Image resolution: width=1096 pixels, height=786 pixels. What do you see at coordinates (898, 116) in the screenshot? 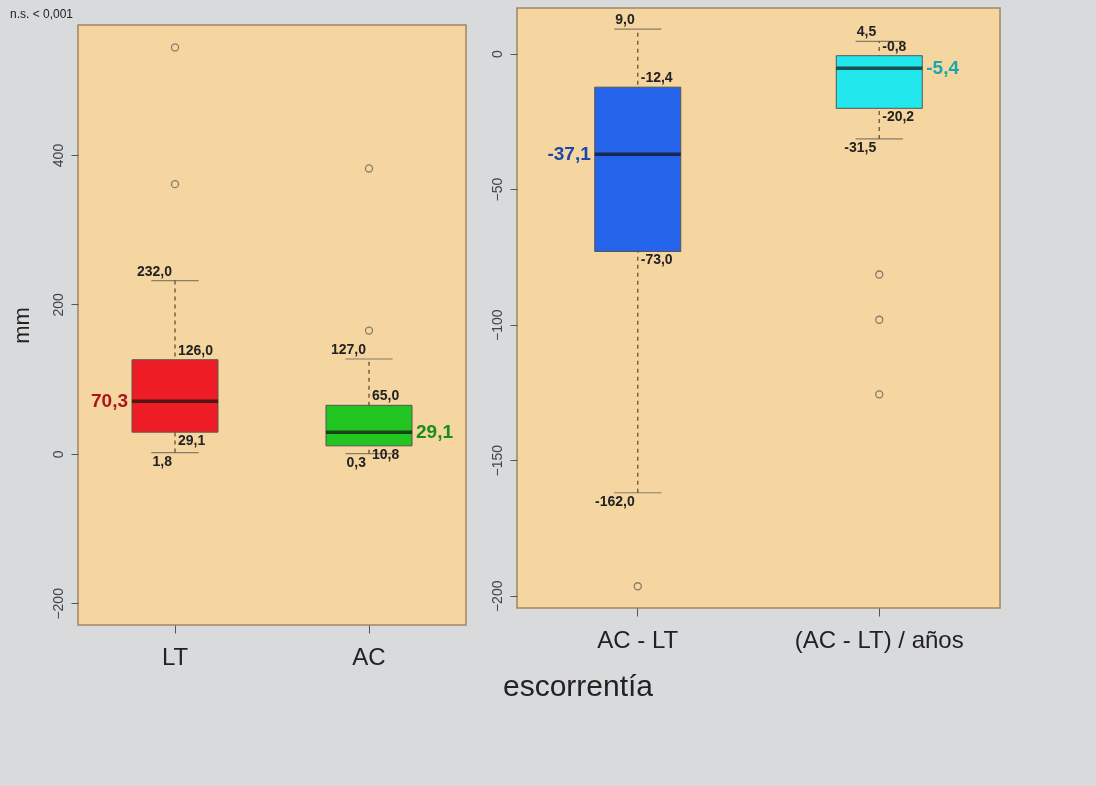
I see `annotation: -20,2` at bounding box center [898, 116].